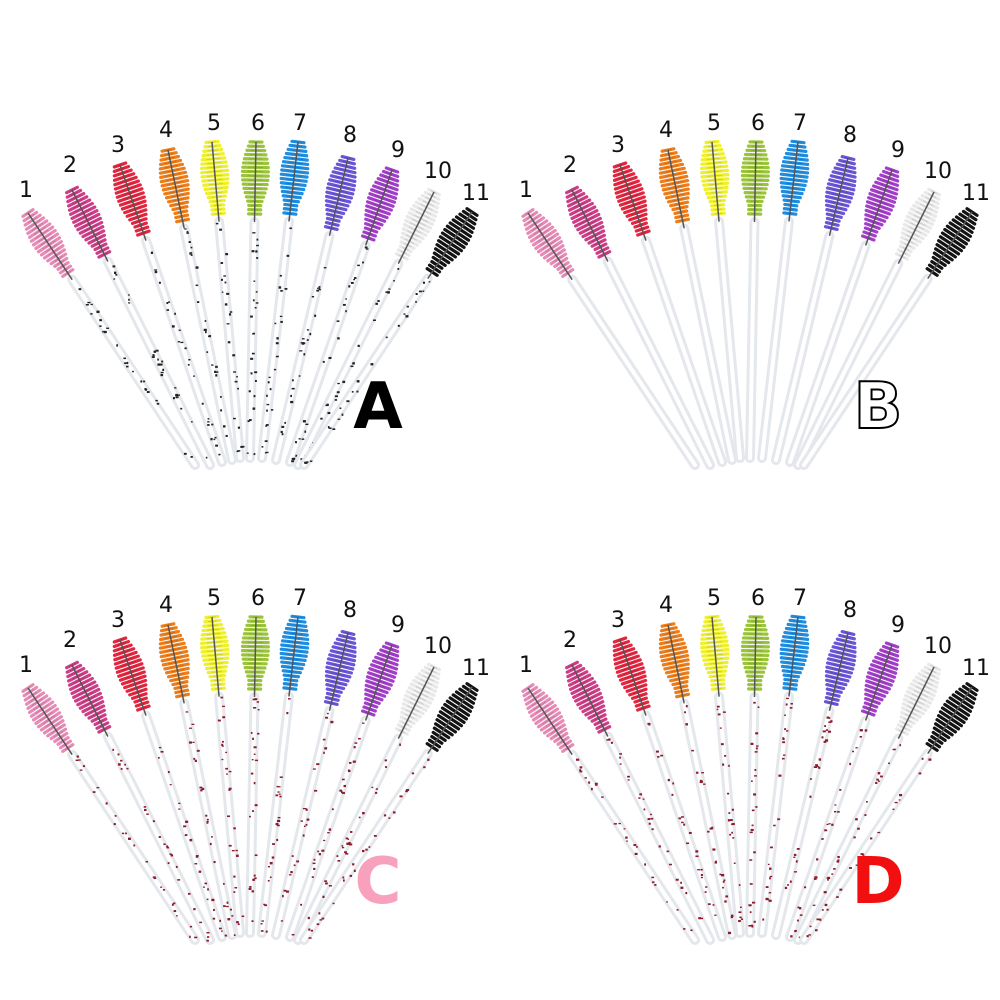 The width and height of the screenshot is (1000, 1000). What do you see at coordinates (300, 598) in the screenshot?
I see `wand-number-label: 7` at bounding box center [300, 598].